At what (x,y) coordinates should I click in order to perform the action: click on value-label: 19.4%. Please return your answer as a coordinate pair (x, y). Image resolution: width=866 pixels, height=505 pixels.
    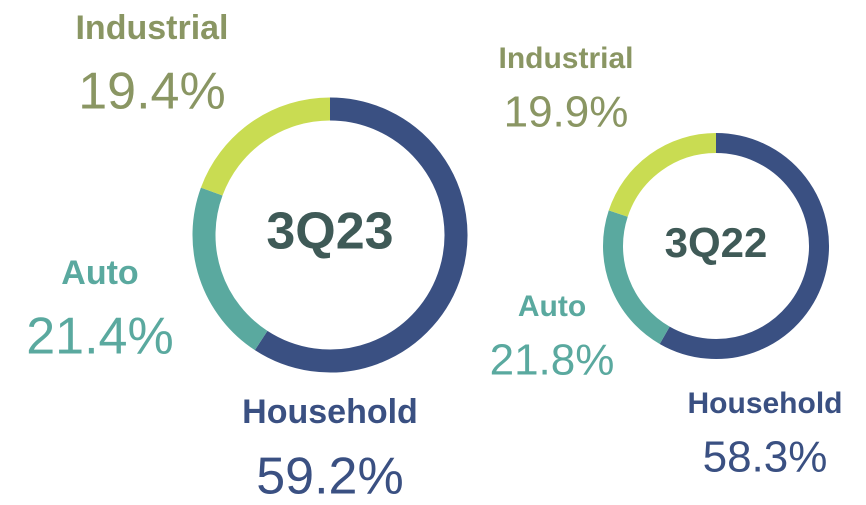
    Looking at the image, I should click on (151, 92).